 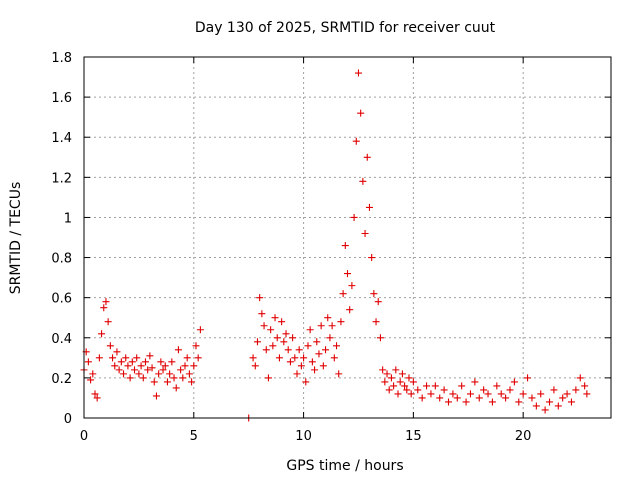 I want to click on y-tick-label: 1.2, so click(x=61, y=178).